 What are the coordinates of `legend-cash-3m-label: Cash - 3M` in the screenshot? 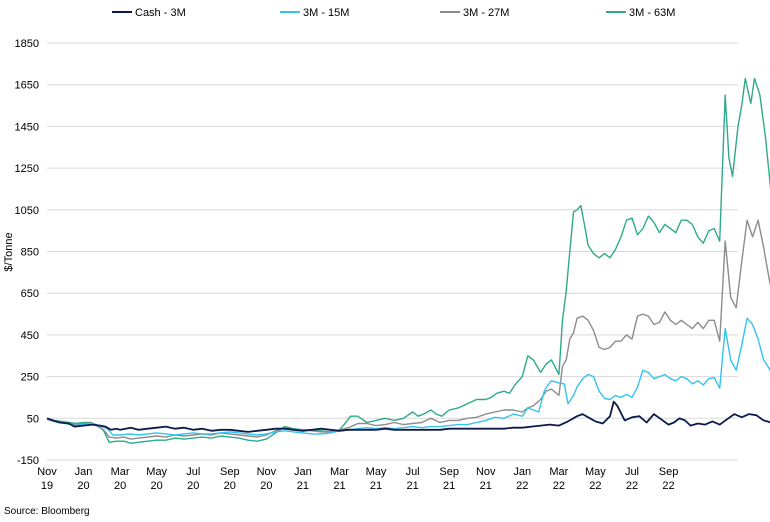 It's located at (160, 13).